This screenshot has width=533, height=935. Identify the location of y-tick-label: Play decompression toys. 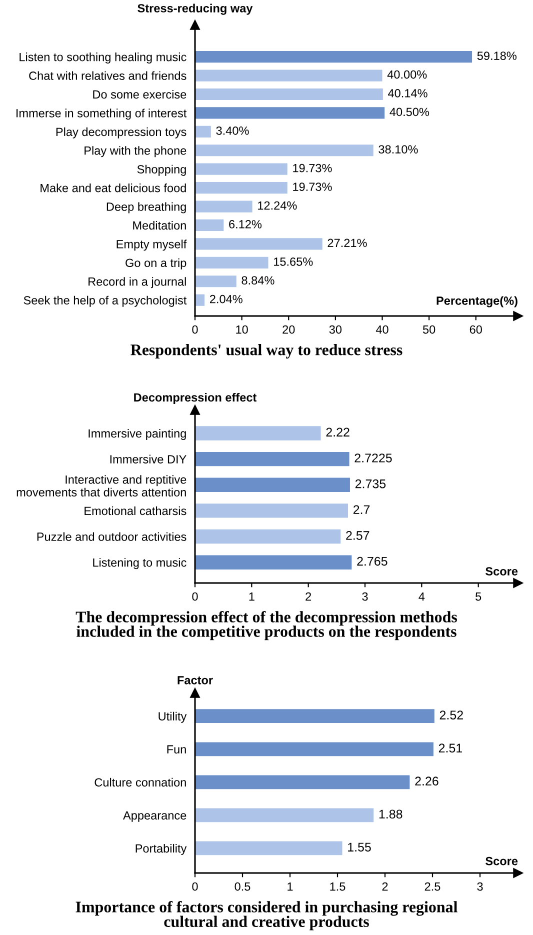
(121, 132).